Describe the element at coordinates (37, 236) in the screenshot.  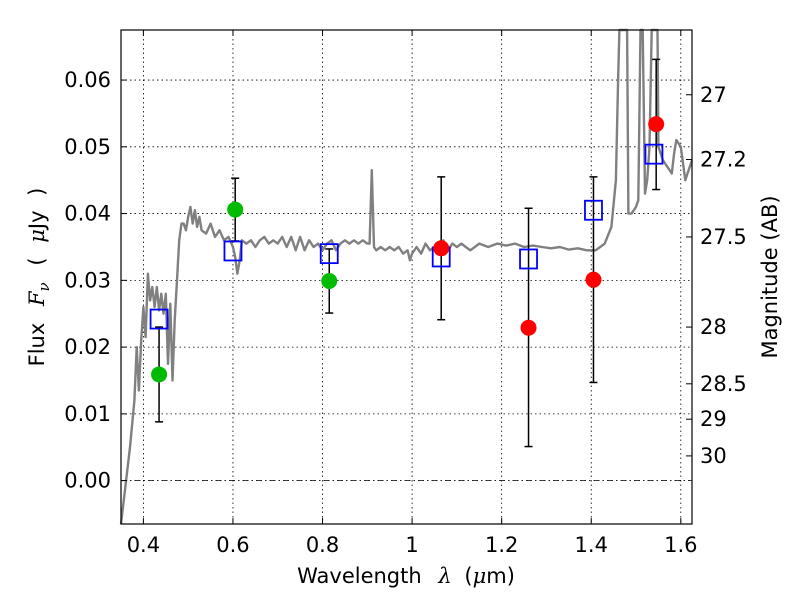
I see `y-label-mu: μ` at that location.